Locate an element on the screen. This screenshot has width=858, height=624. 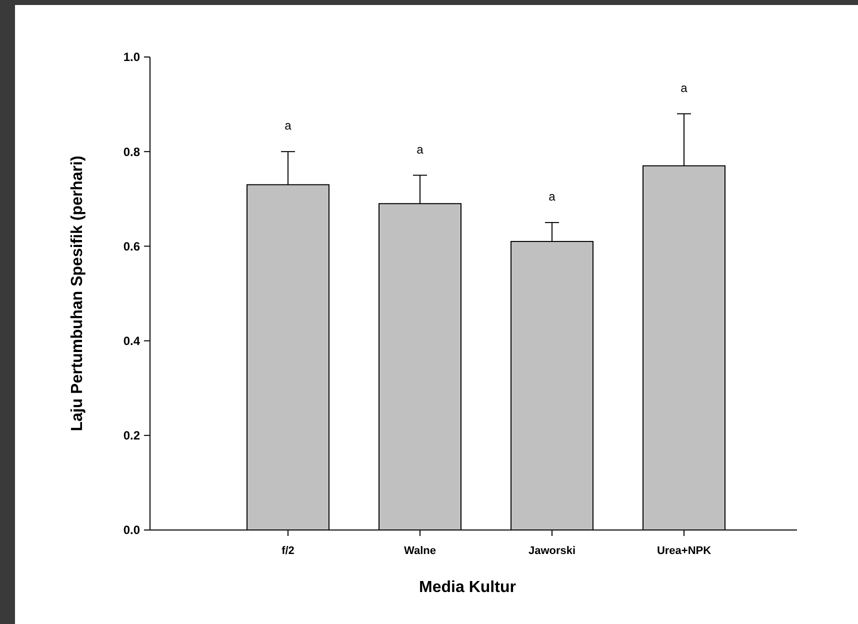
y-tick-label: 0.4 is located at coordinates (131, 341).